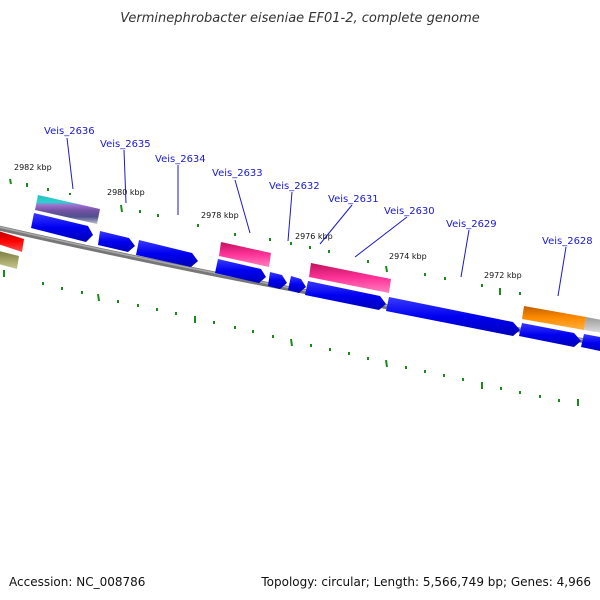 The height and width of the screenshot is (600, 600). Describe the element at coordinates (220, 215) in the screenshot. I see `kbp-label-2978: 2978 kbp` at that location.